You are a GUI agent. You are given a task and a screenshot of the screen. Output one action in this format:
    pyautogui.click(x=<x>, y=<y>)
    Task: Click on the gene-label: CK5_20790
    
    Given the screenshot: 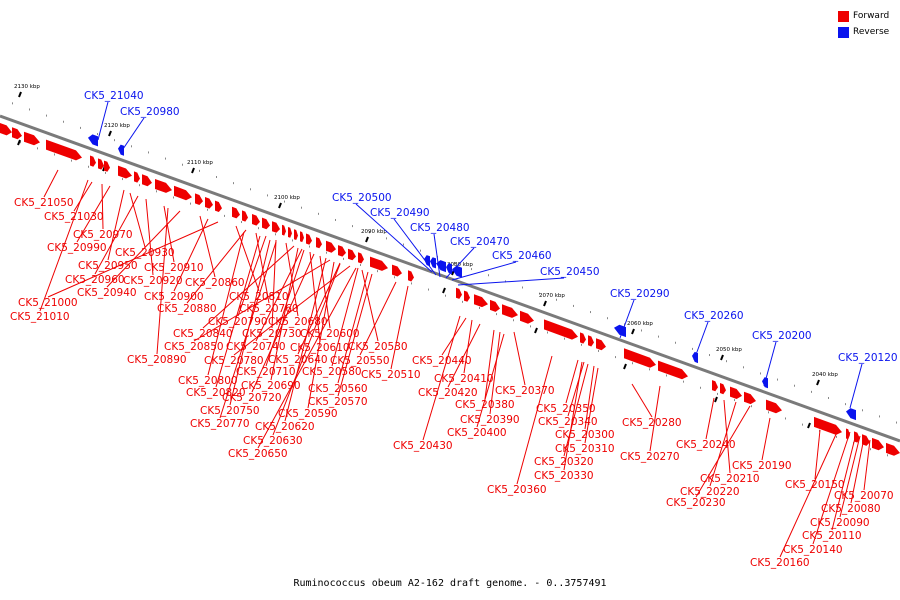 What is the action you would take?
    pyautogui.click(x=238, y=322)
    